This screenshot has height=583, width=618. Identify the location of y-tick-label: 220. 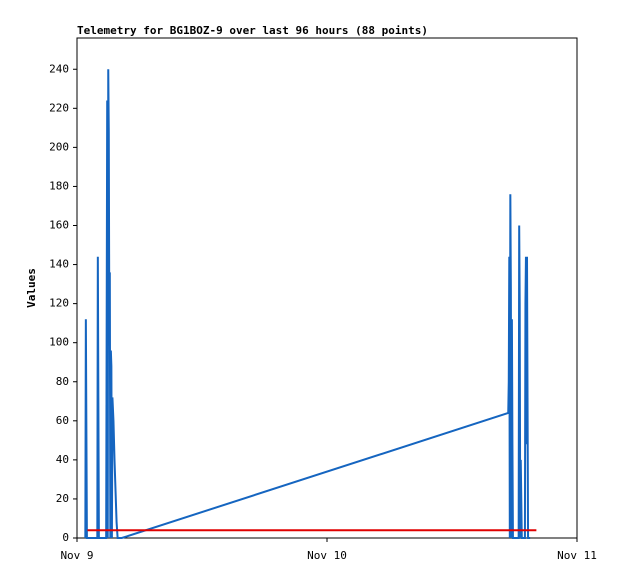
(59, 107).